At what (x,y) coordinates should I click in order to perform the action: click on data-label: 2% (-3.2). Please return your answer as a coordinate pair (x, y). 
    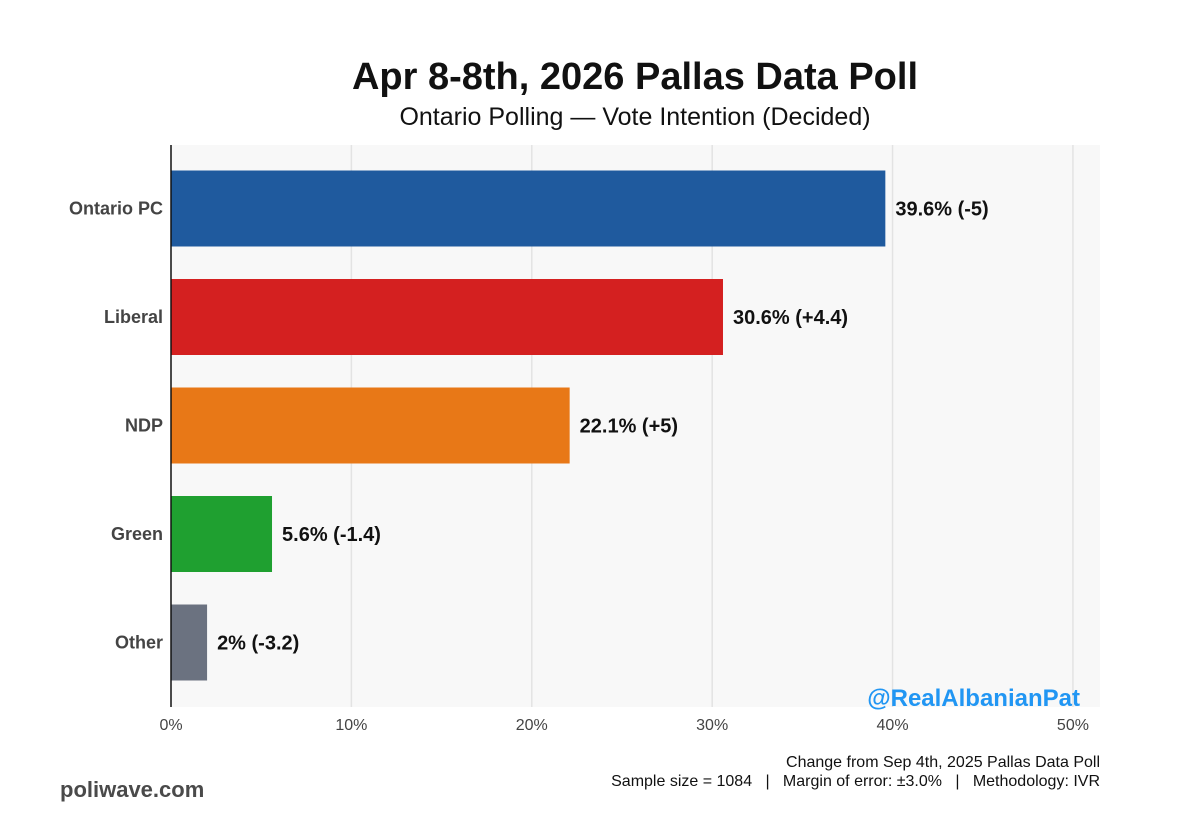
    Looking at the image, I should click on (258, 644).